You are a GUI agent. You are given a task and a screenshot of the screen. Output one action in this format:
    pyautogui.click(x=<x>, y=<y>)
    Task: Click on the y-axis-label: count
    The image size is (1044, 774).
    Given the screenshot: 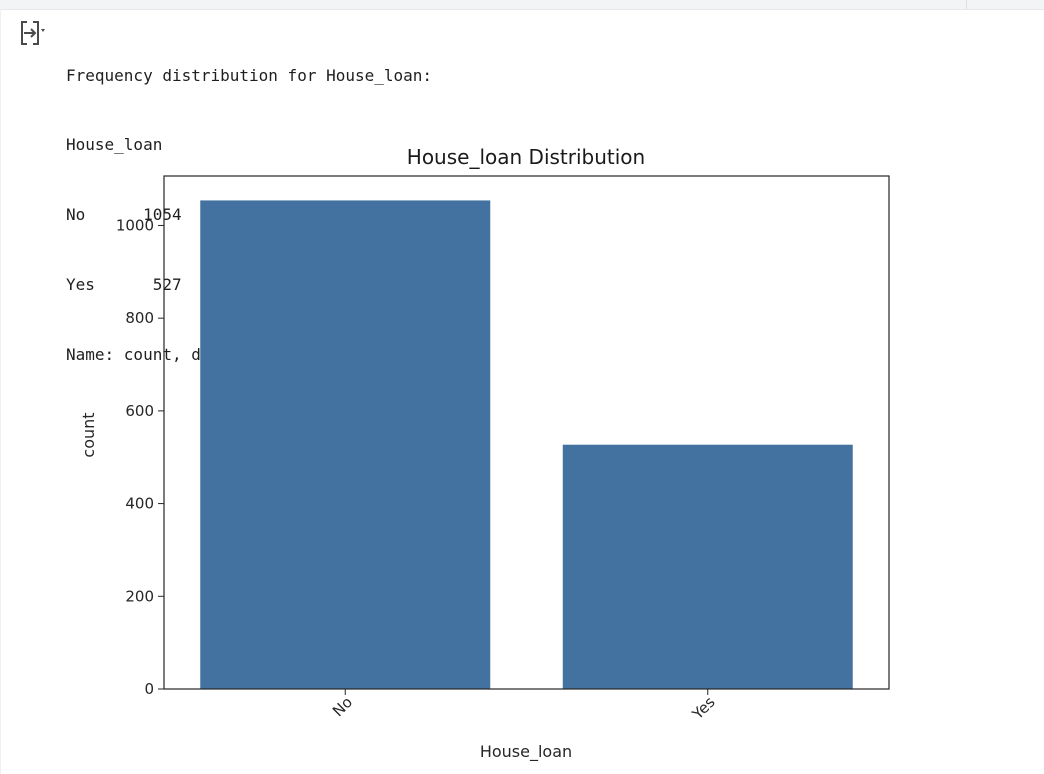 What is the action you would take?
    pyautogui.click(x=88, y=434)
    